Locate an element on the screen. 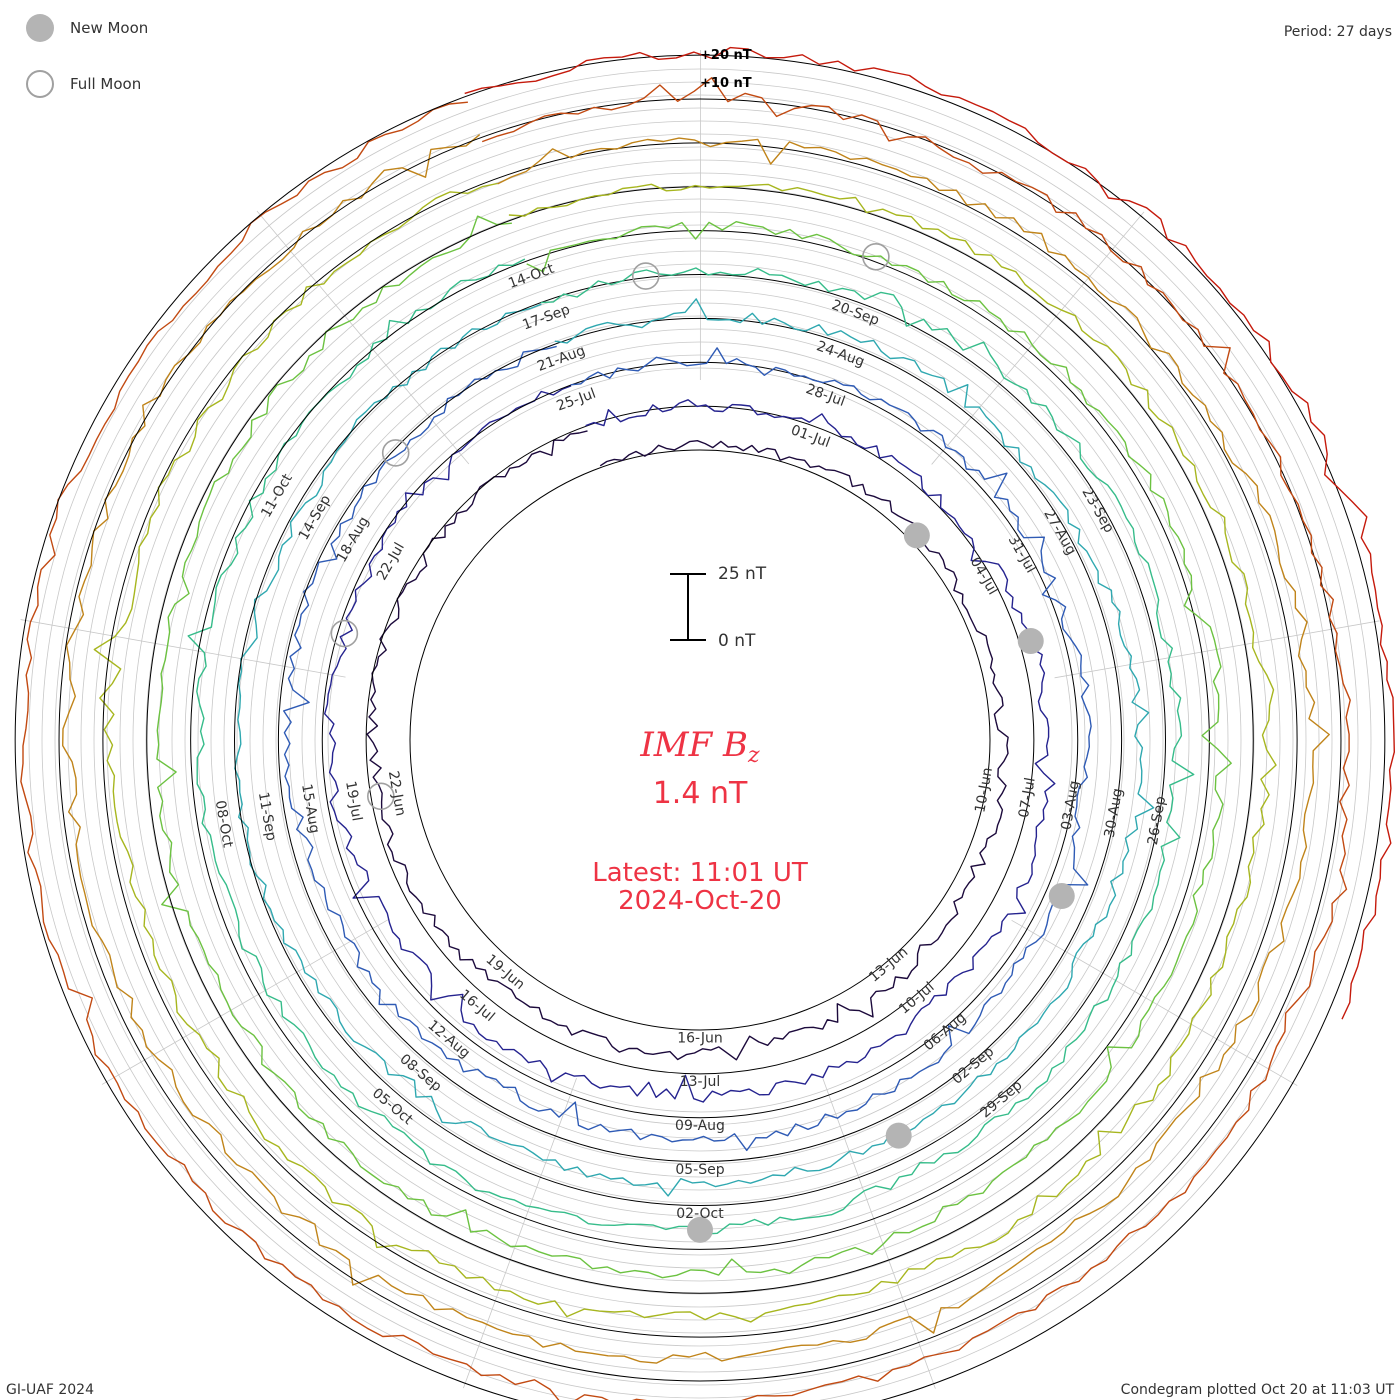 This screenshot has width=1400, height=1400. date-label: 05-Sep is located at coordinates (699, 1170).